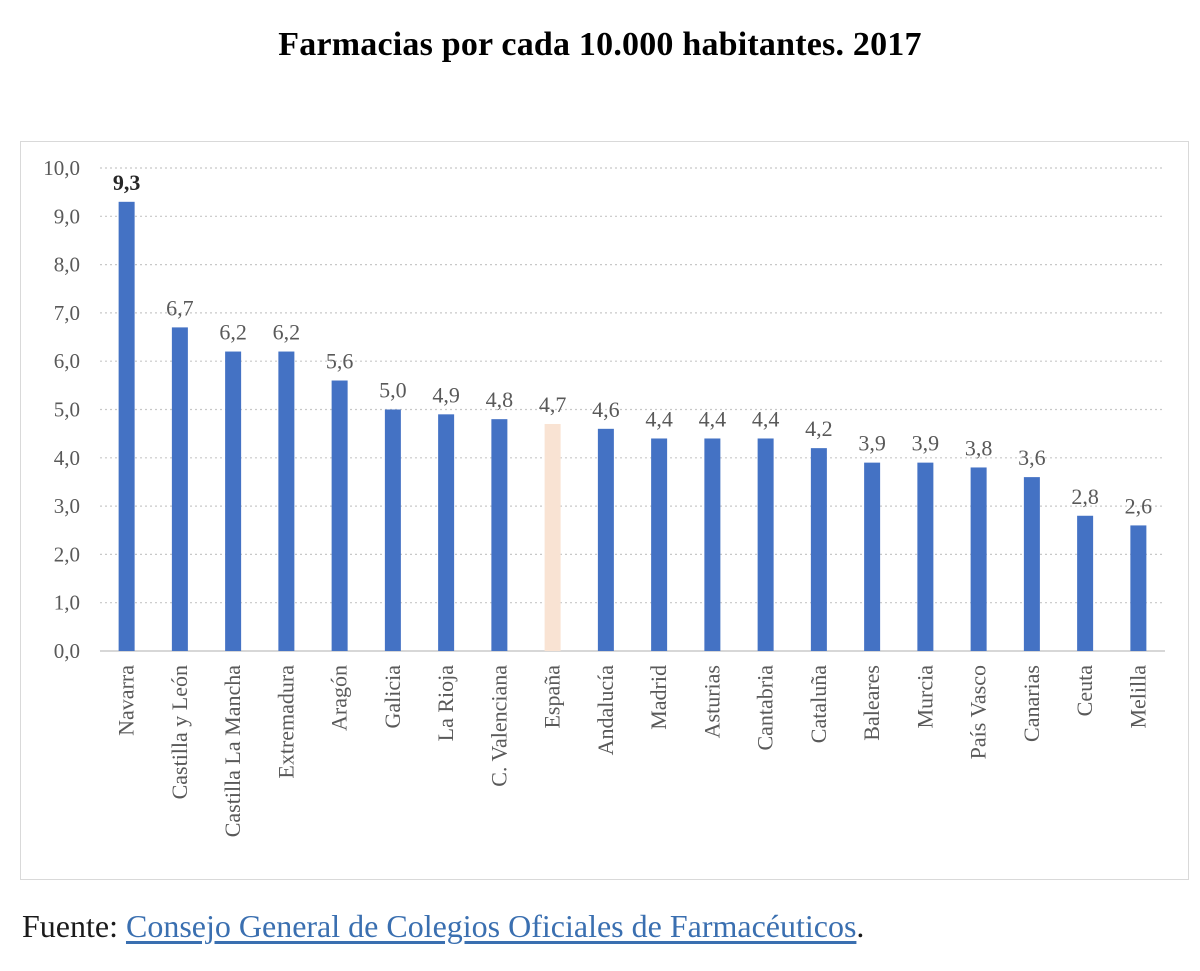 The width and height of the screenshot is (1200, 971). Describe the element at coordinates (67, 313) in the screenshot. I see `y-tick-label: 7,0` at that location.